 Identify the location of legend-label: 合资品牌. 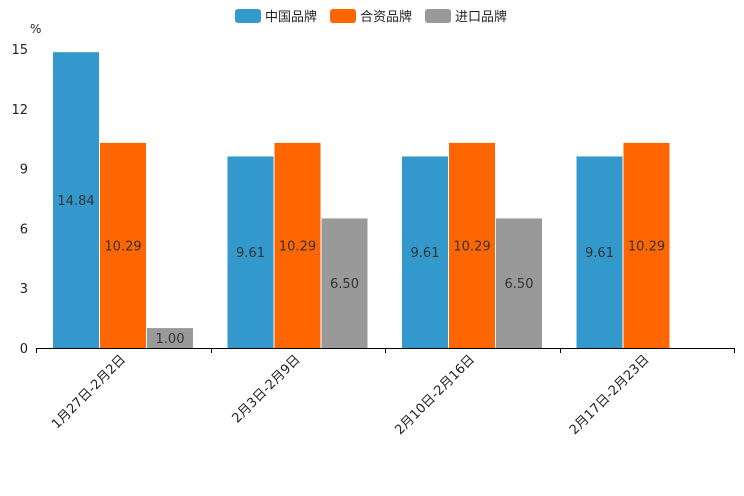
(386, 17).